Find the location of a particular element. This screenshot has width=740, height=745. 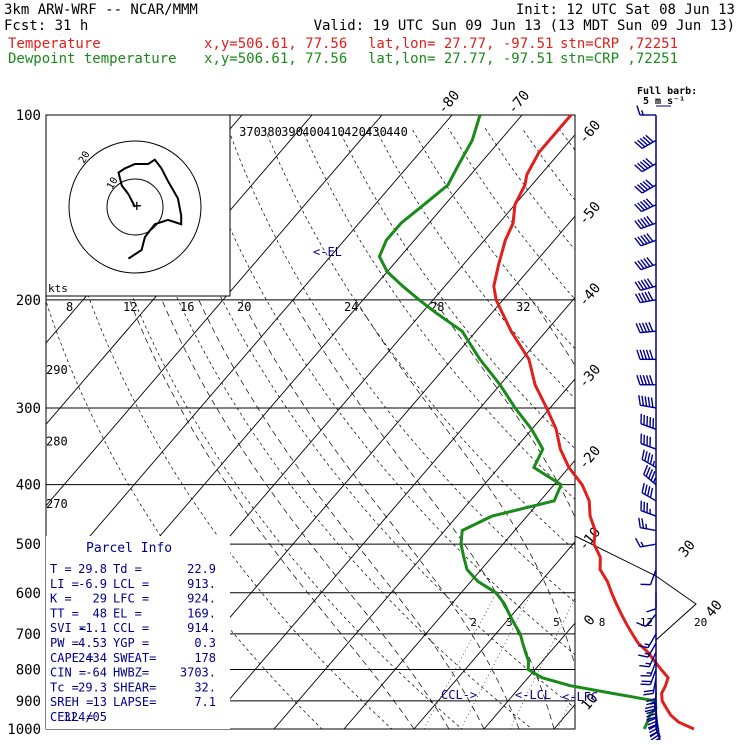

kts-label: 16 is located at coordinates (187, 307).